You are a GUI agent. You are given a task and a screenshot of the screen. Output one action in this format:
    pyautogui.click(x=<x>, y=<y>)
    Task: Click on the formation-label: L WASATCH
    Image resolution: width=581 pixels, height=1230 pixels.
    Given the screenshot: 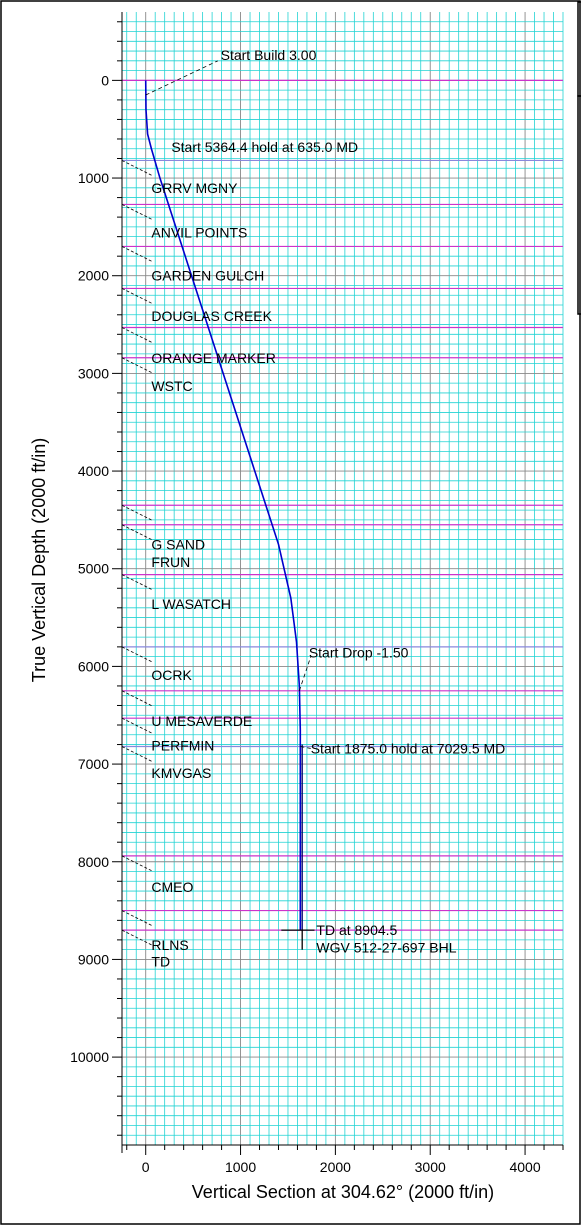 What is the action you would take?
    pyautogui.click(x=191, y=604)
    